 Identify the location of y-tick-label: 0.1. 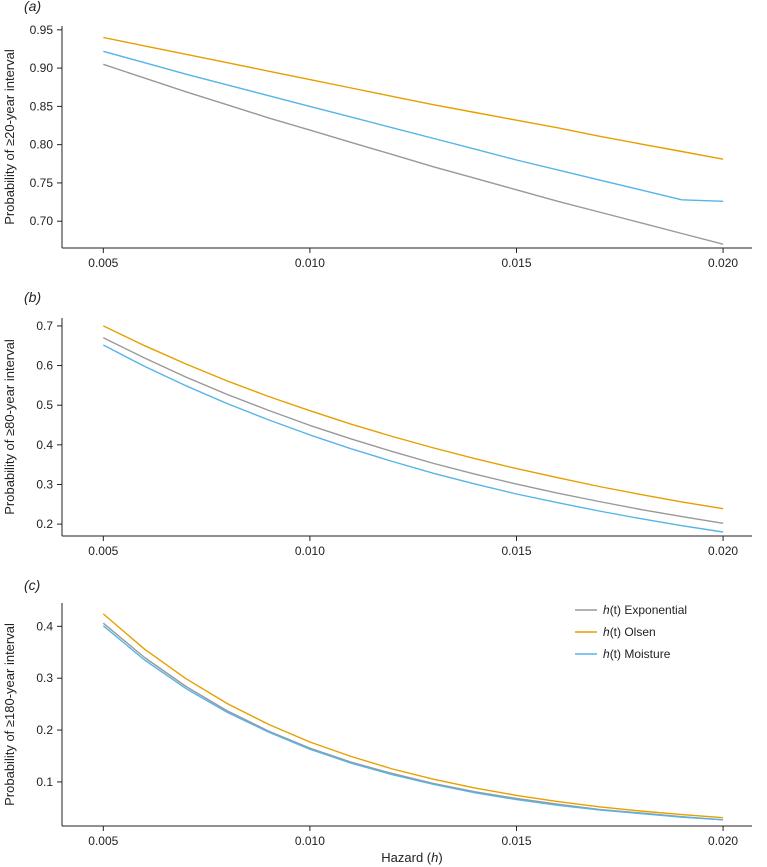
(44, 782).